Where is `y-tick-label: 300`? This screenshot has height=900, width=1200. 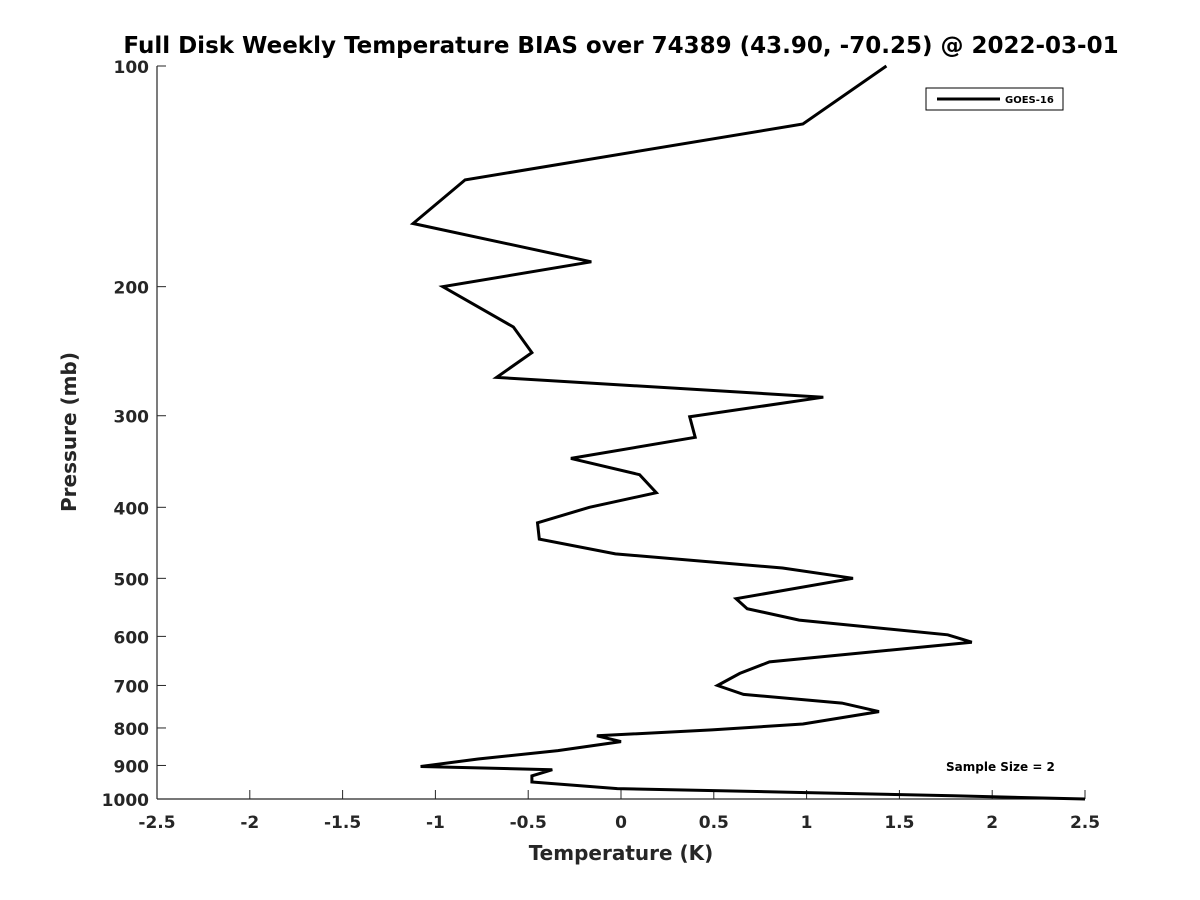
y-tick-label: 300 is located at coordinates (132, 418).